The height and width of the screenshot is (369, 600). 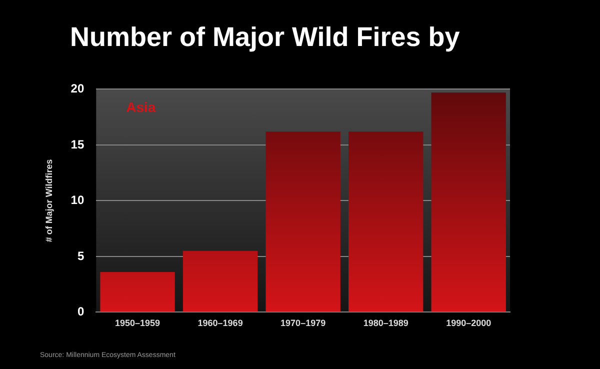 What do you see at coordinates (220, 323) in the screenshot?
I see `x-tick-label: 1960–1969` at bounding box center [220, 323].